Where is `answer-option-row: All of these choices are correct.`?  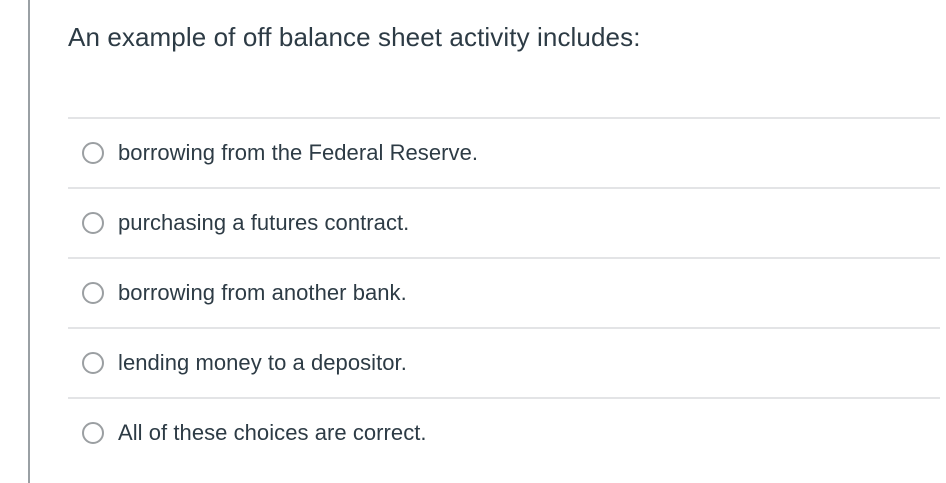 answer-option-row: All of these choices are correct. is located at coordinates (504, 432).